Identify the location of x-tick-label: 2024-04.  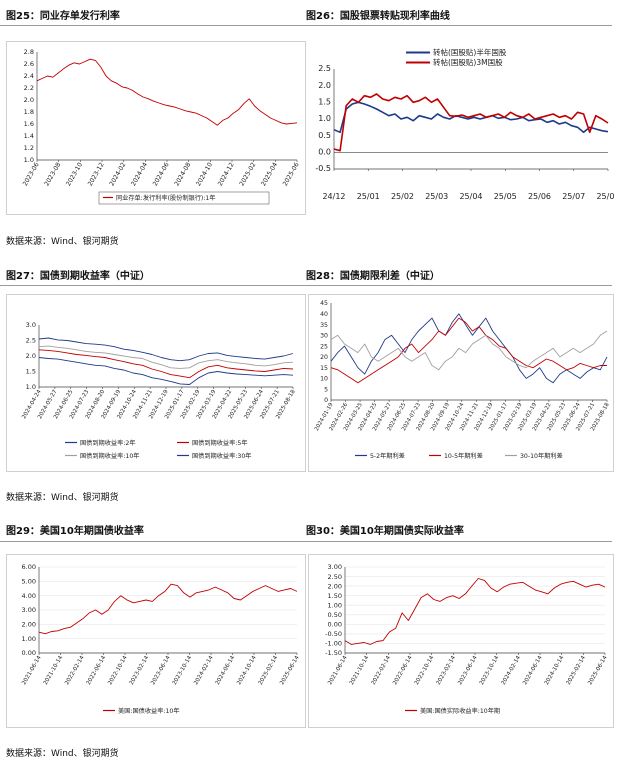
(139, 174).